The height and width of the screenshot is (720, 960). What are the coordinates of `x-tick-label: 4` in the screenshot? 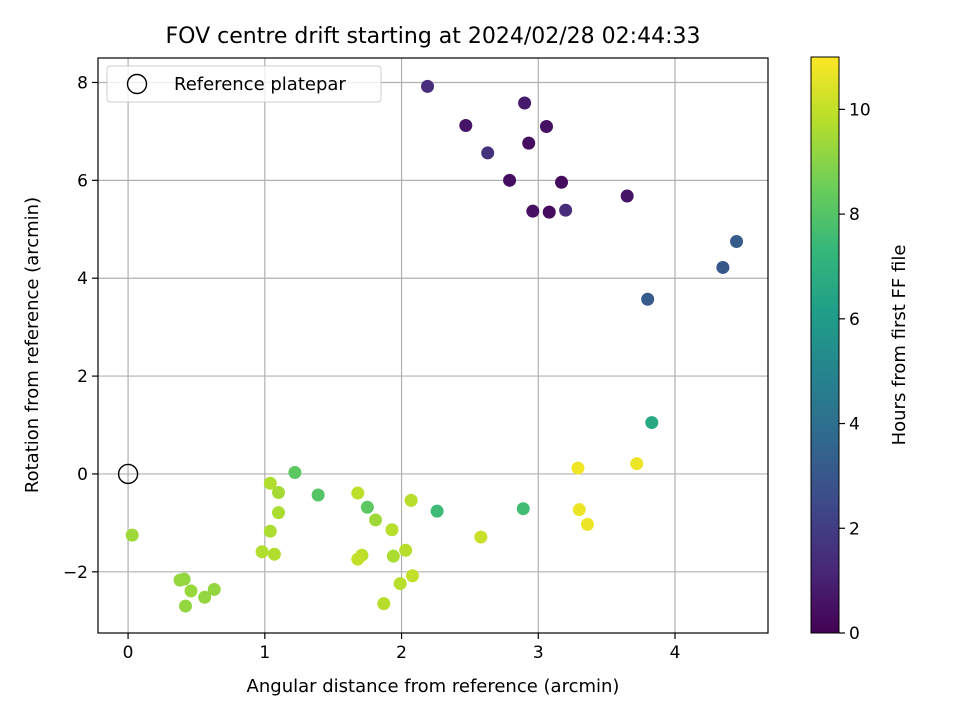 It's located at (675, 653).